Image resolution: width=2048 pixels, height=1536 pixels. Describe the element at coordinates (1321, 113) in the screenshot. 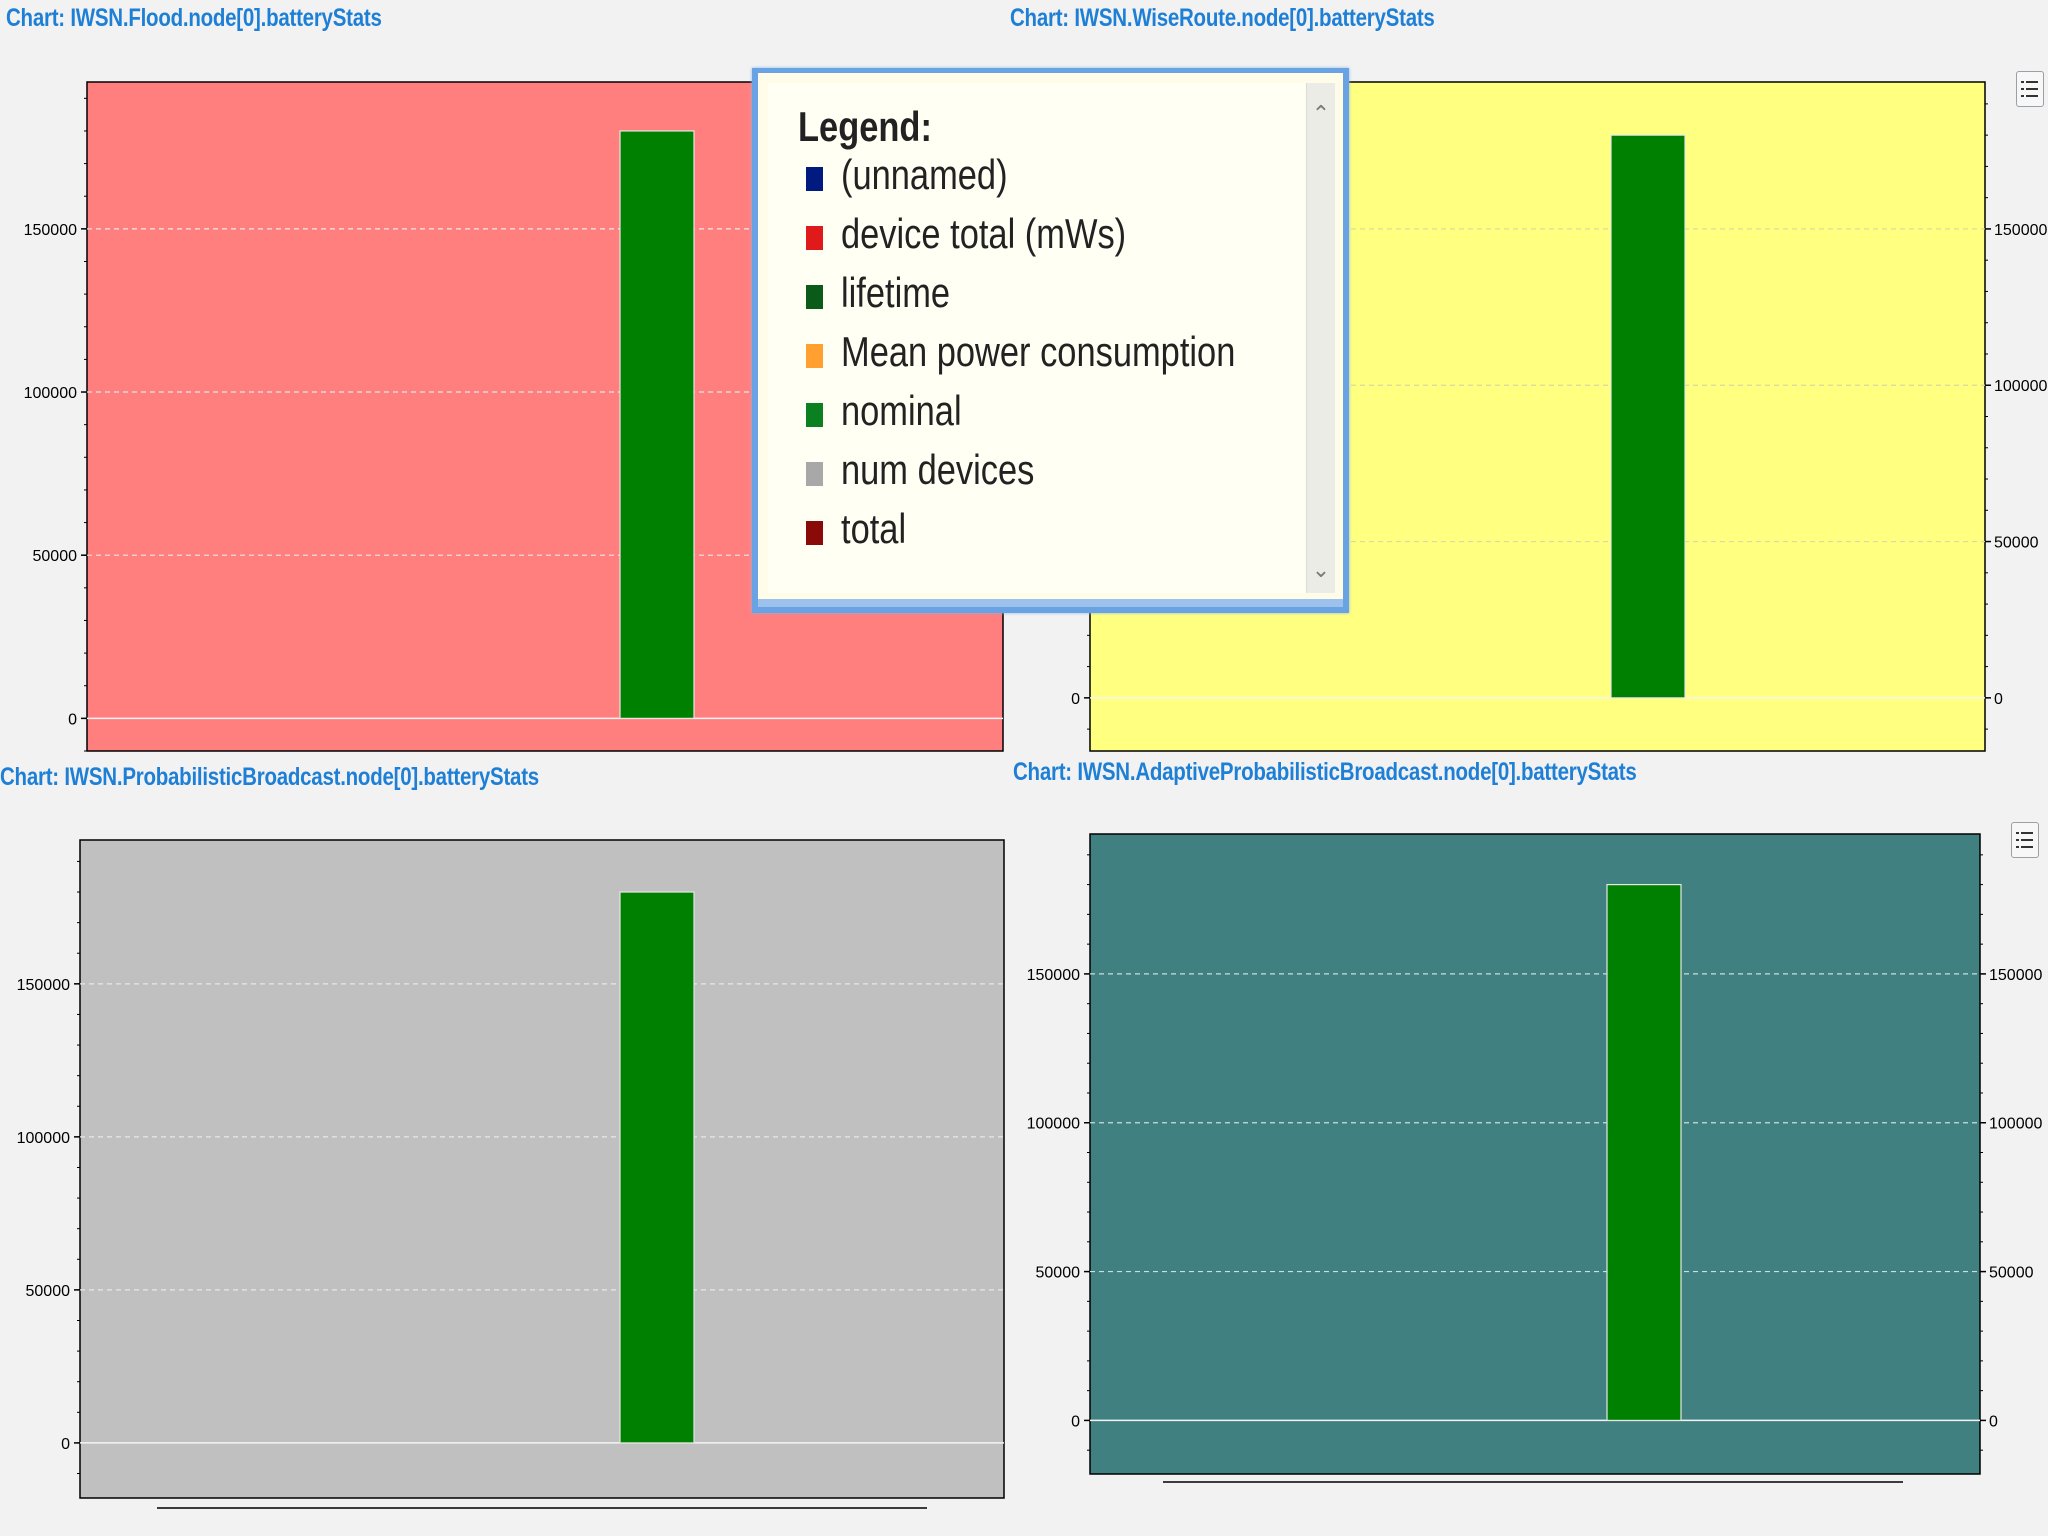

I see `chevron-up-icon: ⌃` at that location.